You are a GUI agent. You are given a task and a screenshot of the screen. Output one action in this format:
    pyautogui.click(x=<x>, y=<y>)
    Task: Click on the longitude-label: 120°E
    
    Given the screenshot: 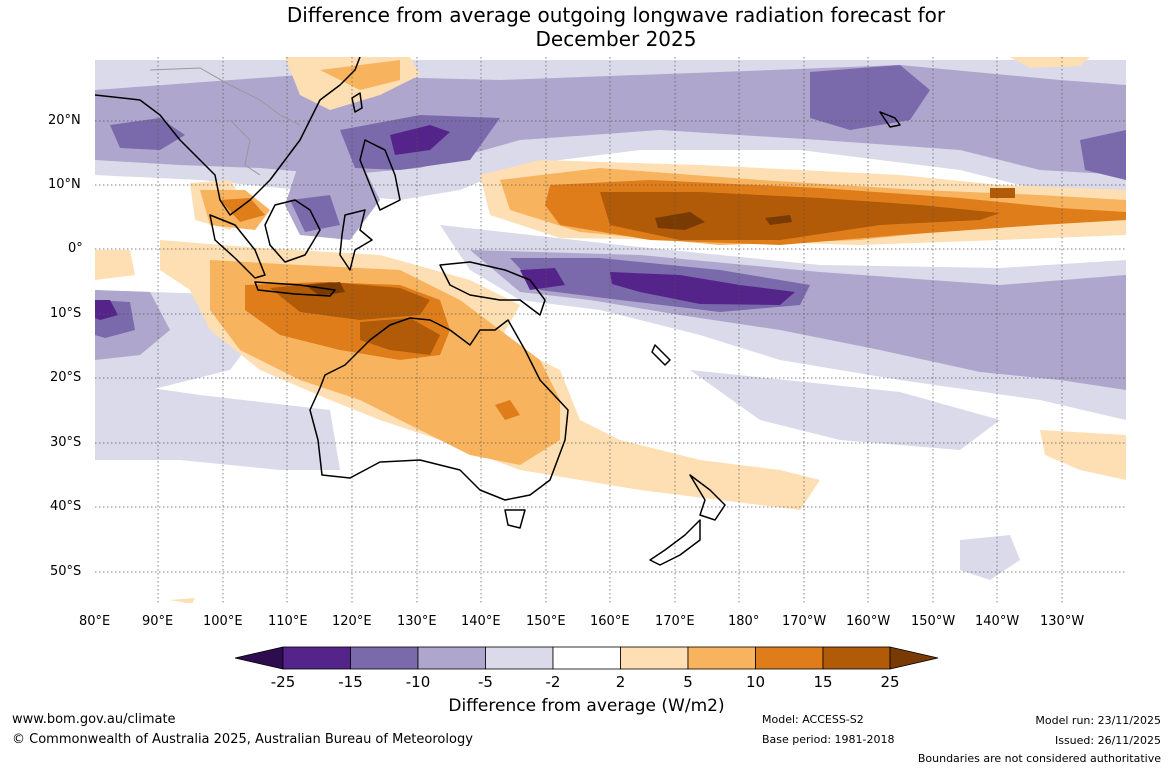 What is the action you would take?
    pyautogui.click(x=352, y=621)
    